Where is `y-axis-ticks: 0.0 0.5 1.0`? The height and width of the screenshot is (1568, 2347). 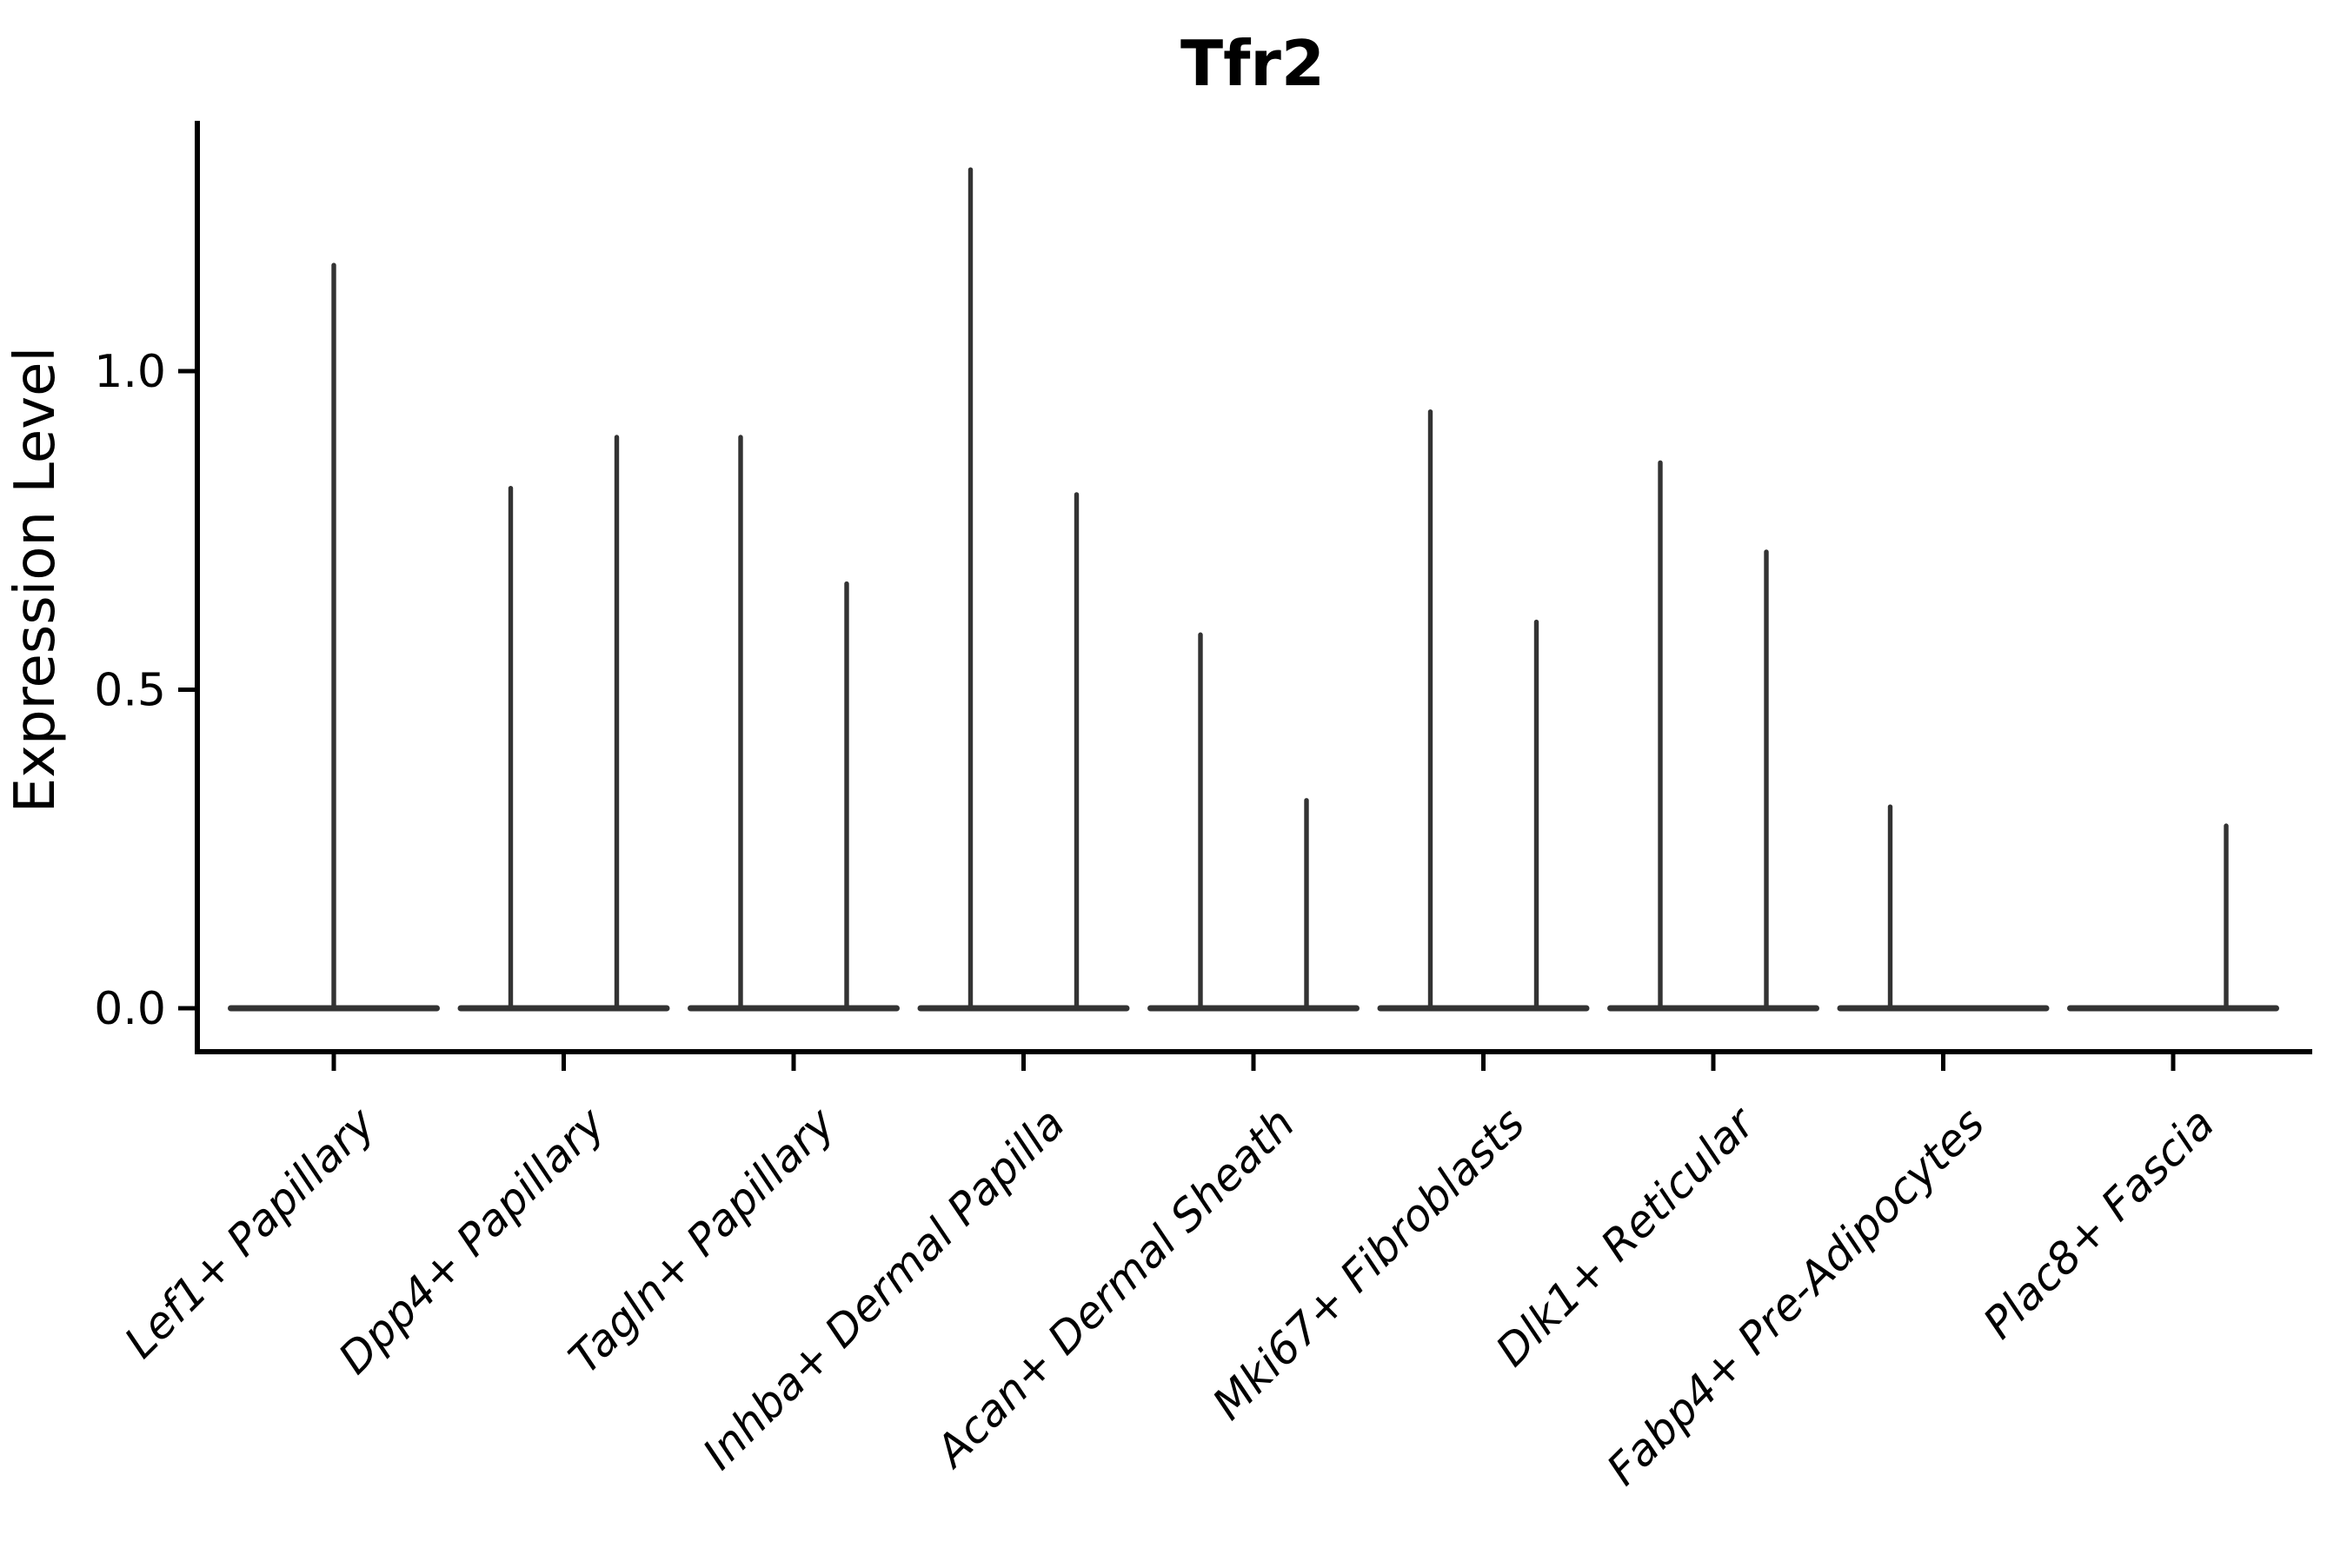
y-axis-ticks: 0.0 0.5 1.0 is located at coordinates (145, 690).